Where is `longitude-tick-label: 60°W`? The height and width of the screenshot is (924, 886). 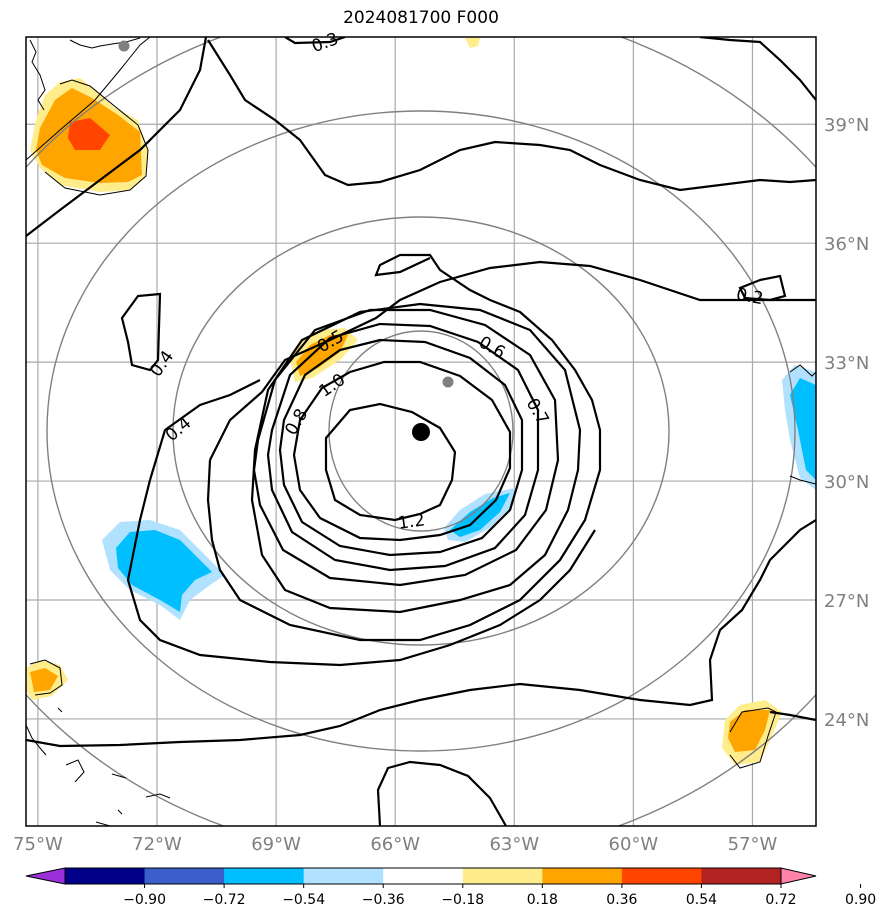
longitude-tick-label: 60°W is located at coordinates (634, 844).